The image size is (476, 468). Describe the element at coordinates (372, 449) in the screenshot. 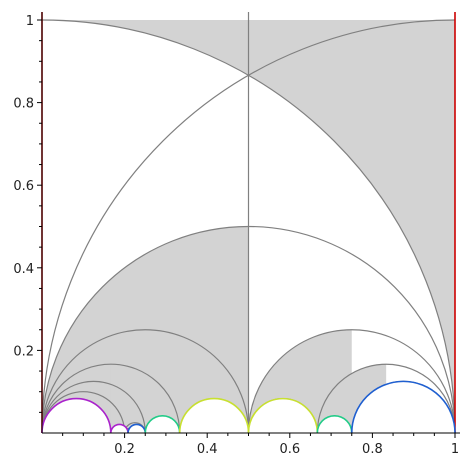

I see `x-tick-label: 0.8` at that location.